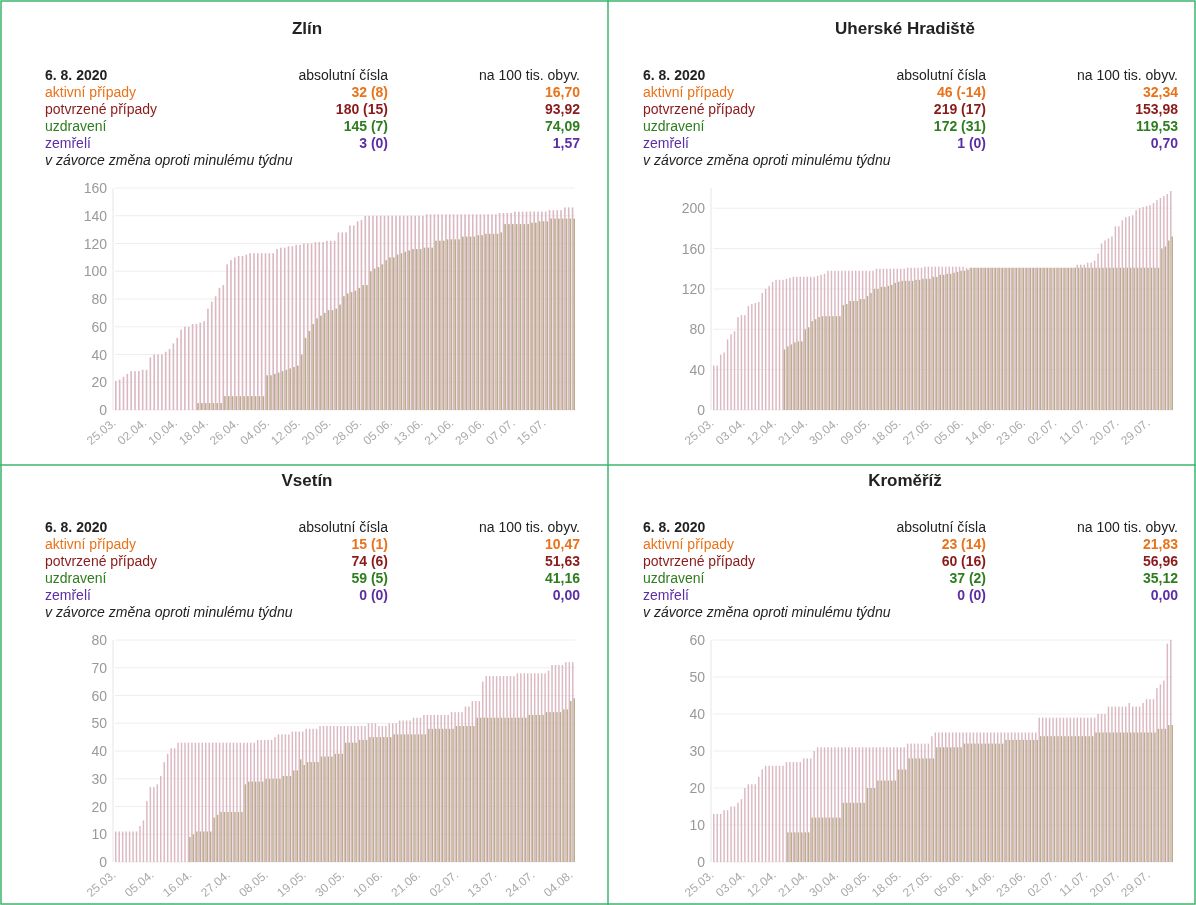 The height and width of the screenshot is (905, 1196). Describe the element at coordinates (693, 208) in the screenshot. I see `y-tick-label: 200` at that location.